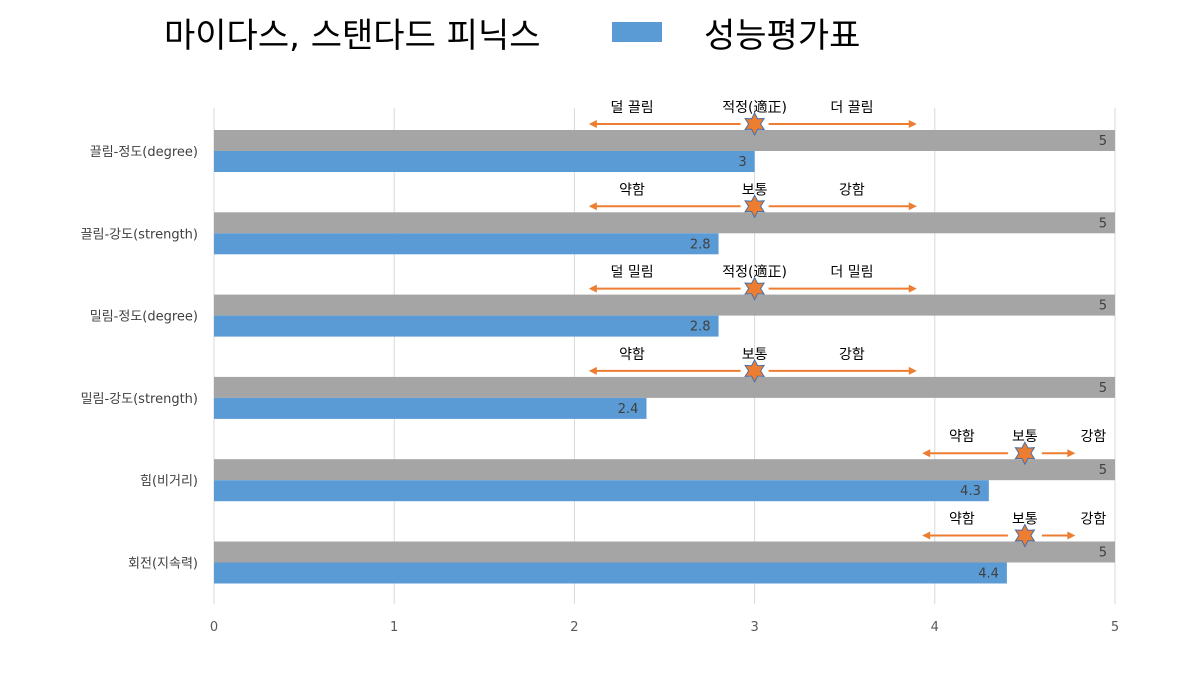 This screenshot has height=675, width=1200. I want to click on category-label-1: 끌림-강도(strength), so click(139, 234).